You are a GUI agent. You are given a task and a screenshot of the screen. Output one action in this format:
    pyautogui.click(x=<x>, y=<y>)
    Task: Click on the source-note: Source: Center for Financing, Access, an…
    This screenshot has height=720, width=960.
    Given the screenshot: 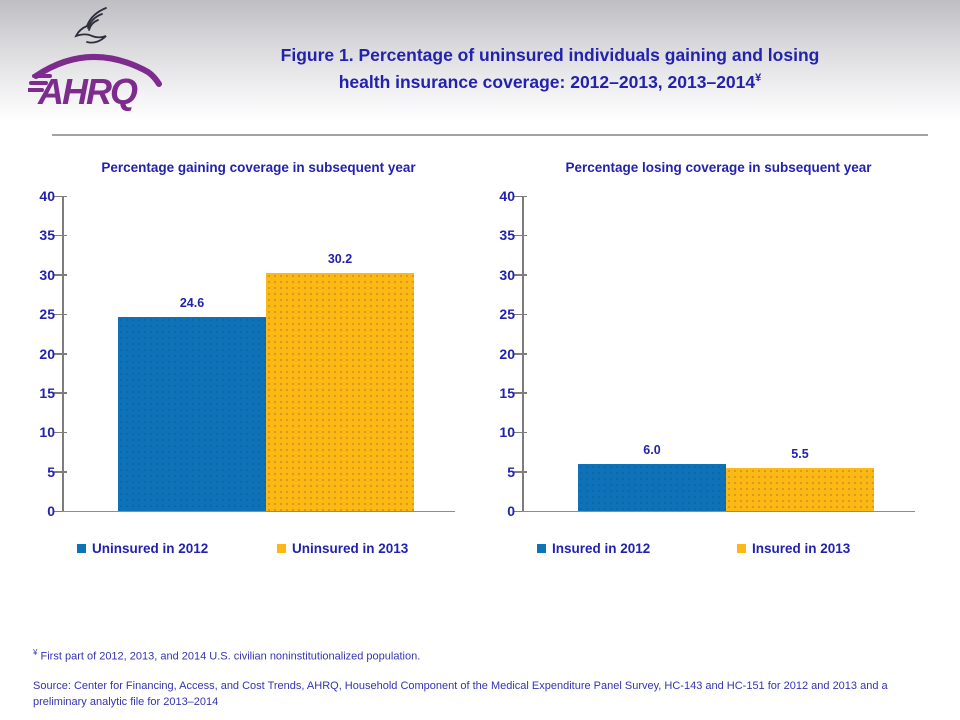 What is the action you would take?
    pyautogui.click(x=460, y=694)
    